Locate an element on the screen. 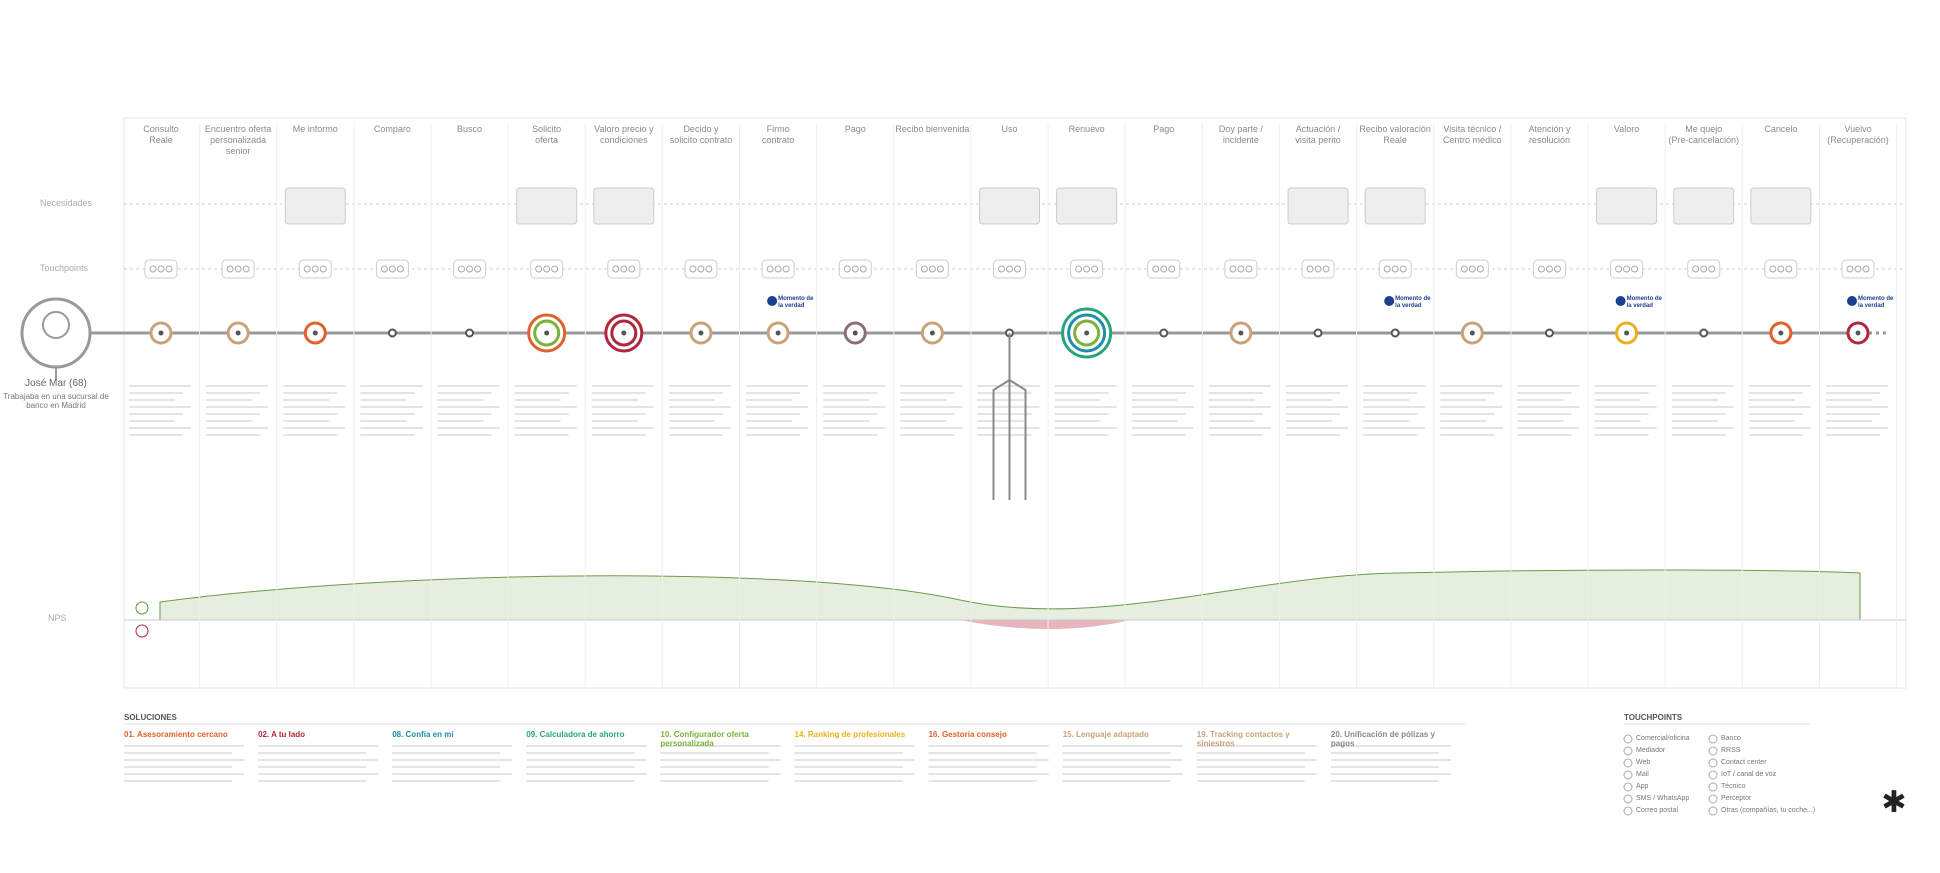 The image size is (1940, 873). nps-label: NPS is located at coordinates (57, 618).